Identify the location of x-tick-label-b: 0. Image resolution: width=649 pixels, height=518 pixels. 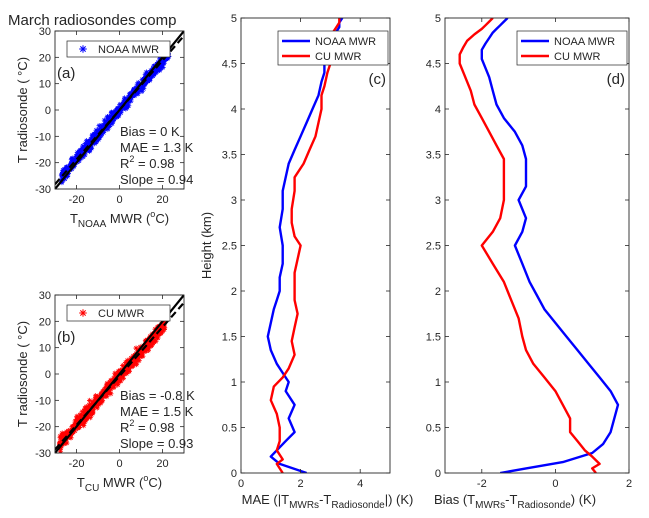
(119, 464).